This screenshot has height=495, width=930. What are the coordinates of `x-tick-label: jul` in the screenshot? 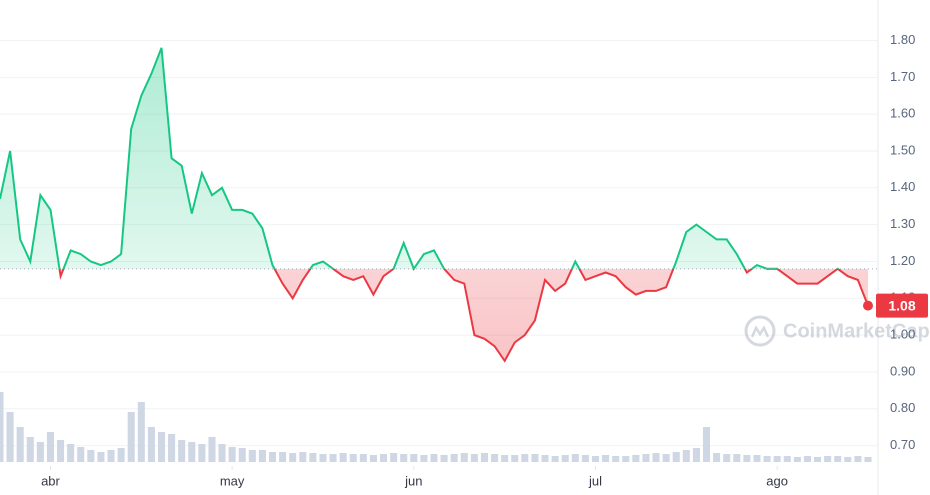 It's located at (595, 480).